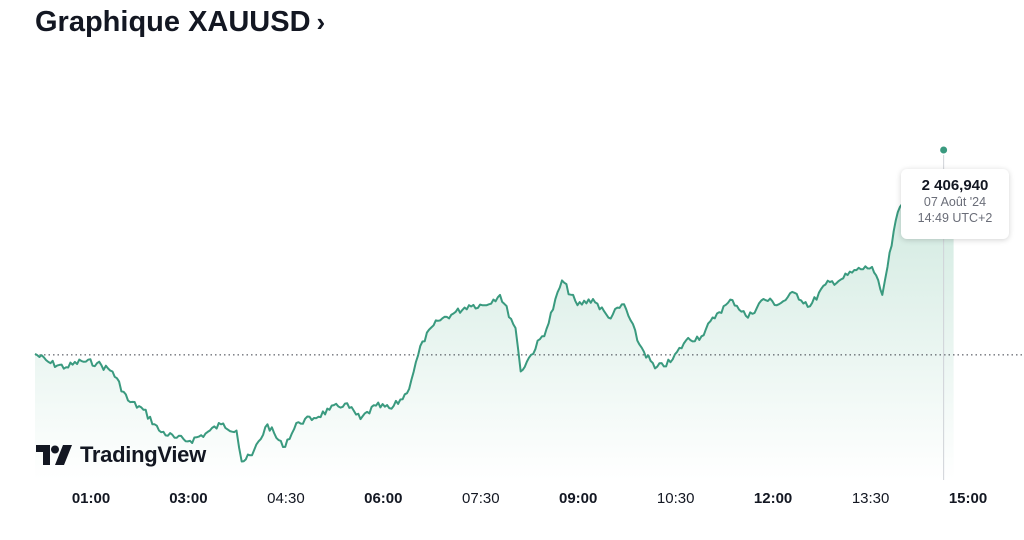 The height and width of the screenshot is (540, 1024). I want to click on x-tick-label: 09:00, so click(578, 498).